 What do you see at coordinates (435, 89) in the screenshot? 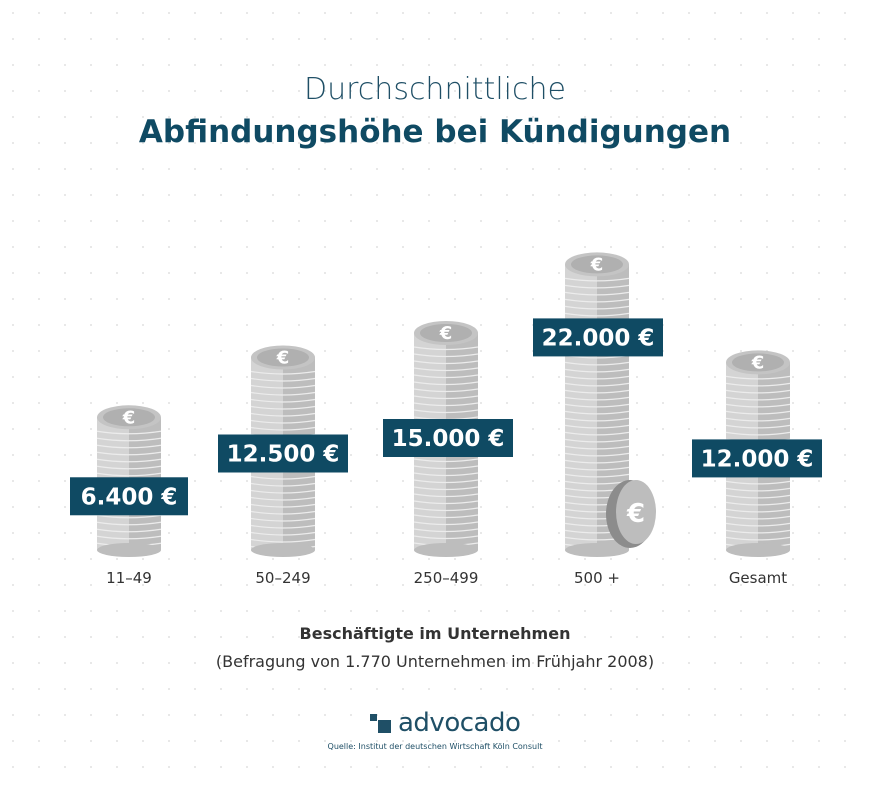
I see `title-line1: Durchschnittliche` at bounding box center [435, 89].